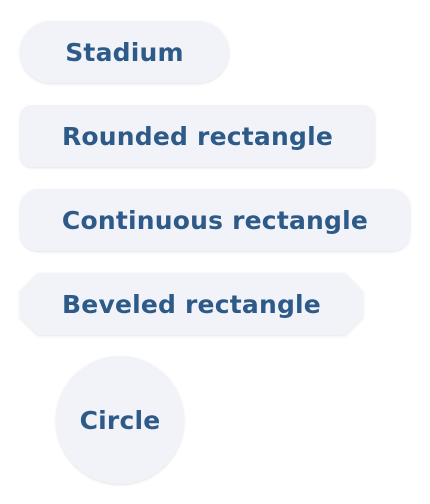 This screenshot has width=430, height=504. I want to click on continuous-rectangle-button-label: Continuous rectangle, so click(215, 220).